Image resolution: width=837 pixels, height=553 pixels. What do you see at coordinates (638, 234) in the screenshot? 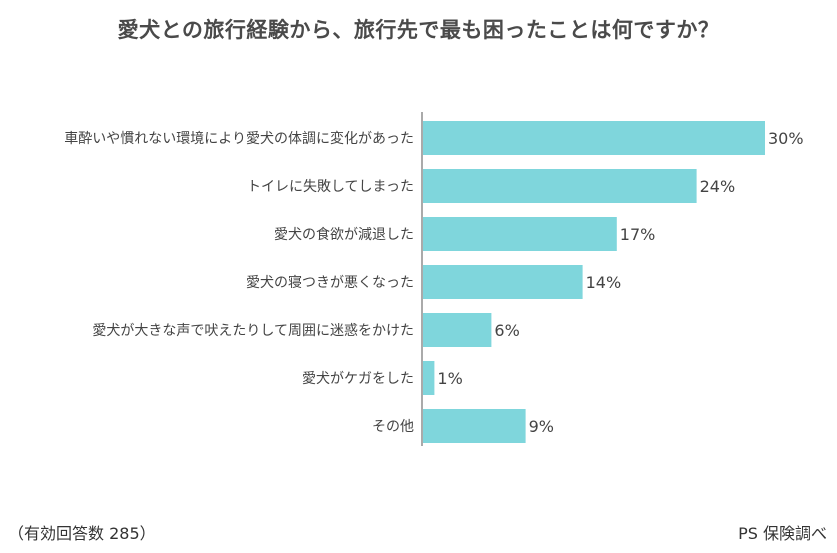
I see `value-label: 17%` at bounding box center [638, 234].